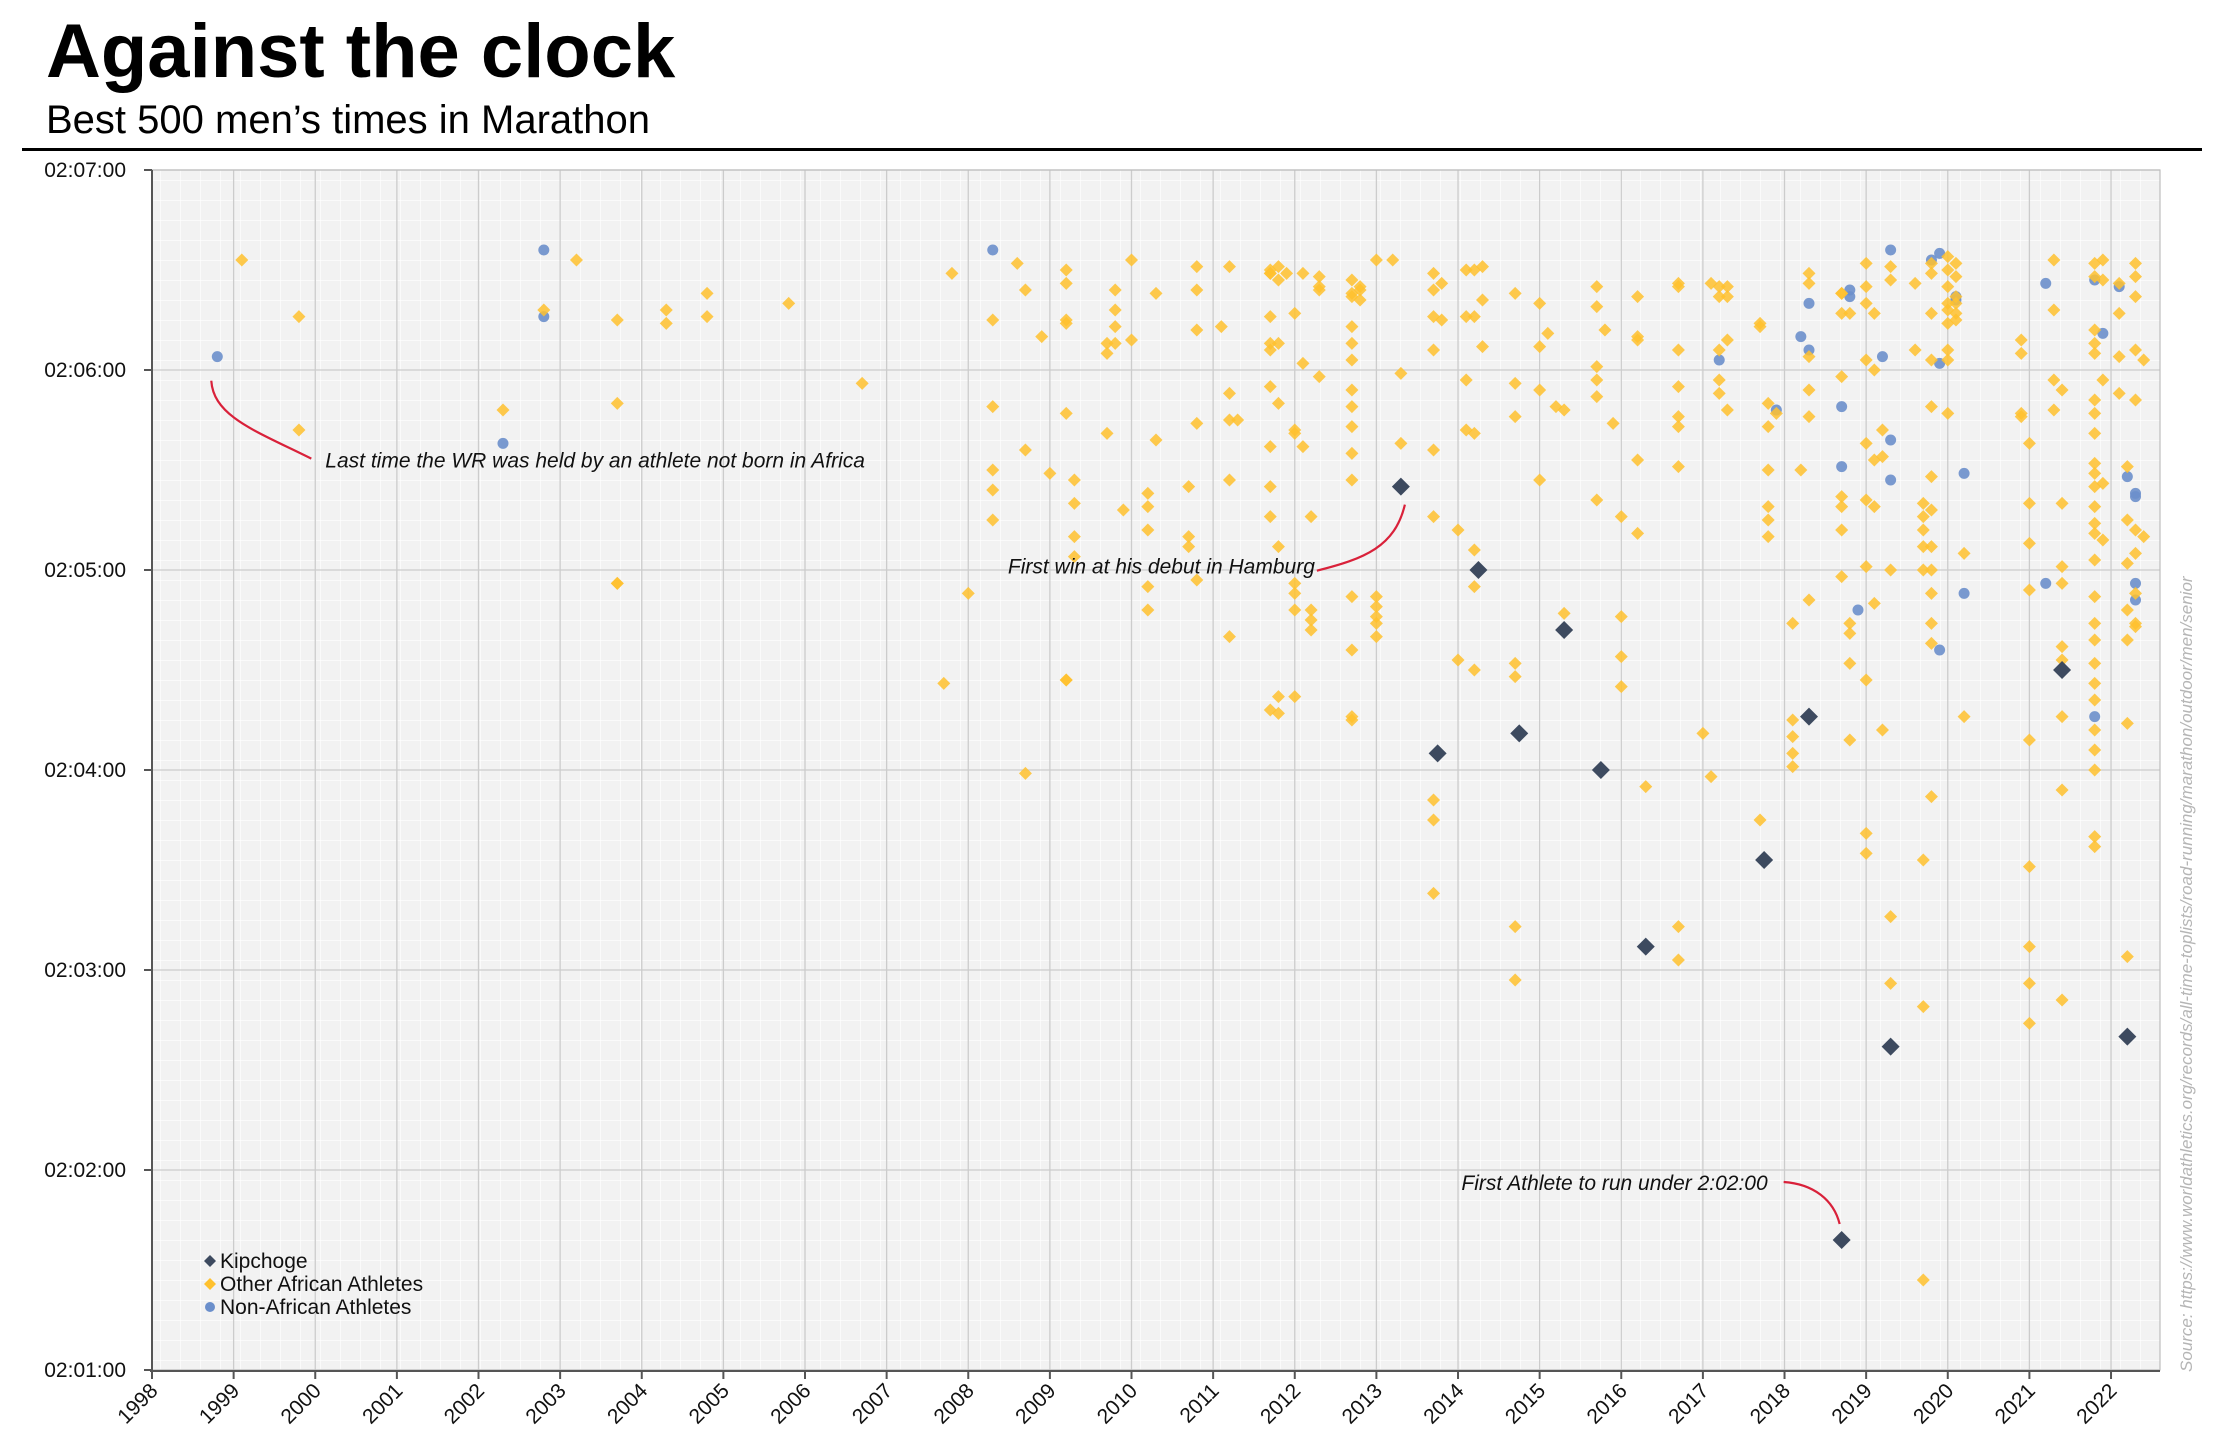  Describe the element at coordinates (1688, 1403) in the screenshot. I see `x-tick-label: 2017` at that location.